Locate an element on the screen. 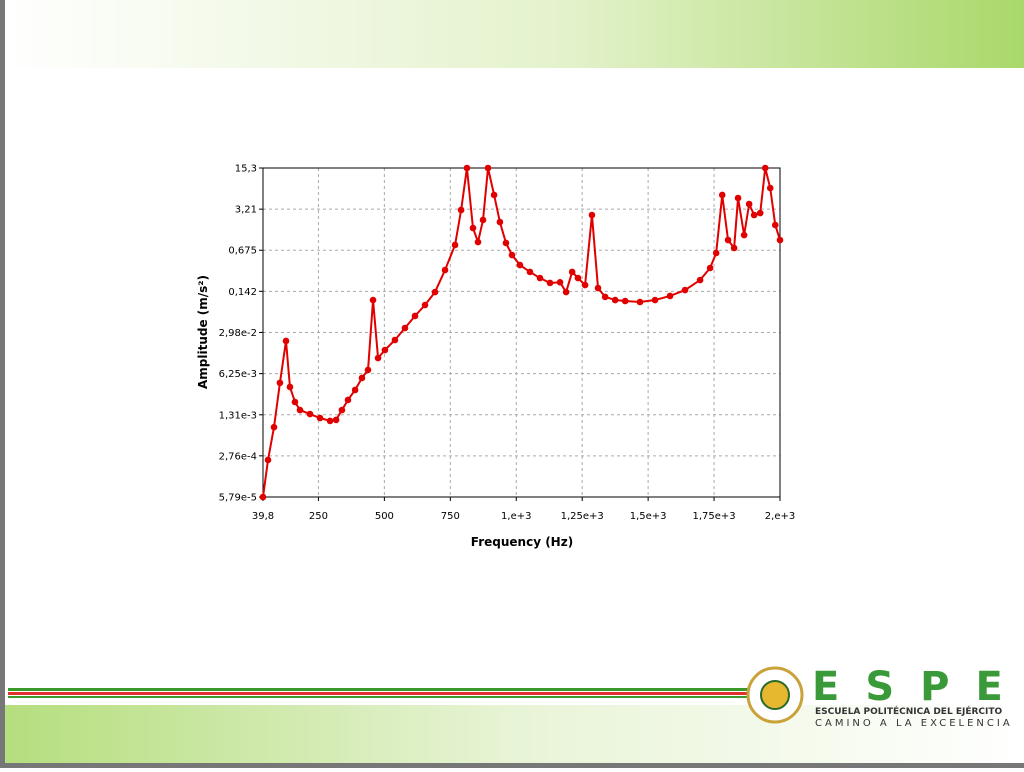  x-tick-label: 750 is located at coordinates (450, 516).